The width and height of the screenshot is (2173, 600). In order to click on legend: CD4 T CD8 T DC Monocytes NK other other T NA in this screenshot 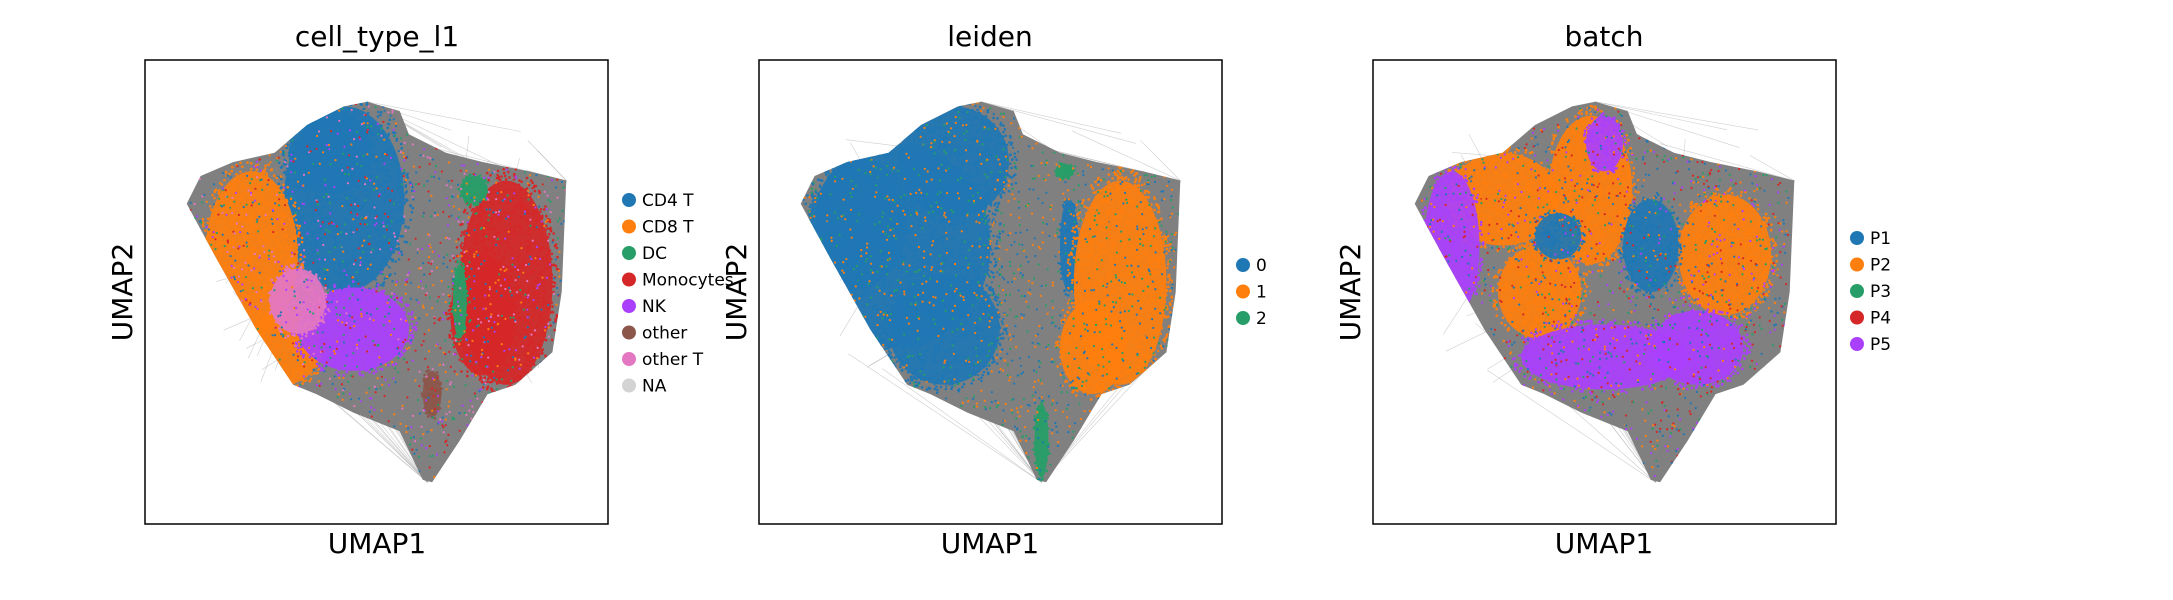, I will do `click(678, 294)`.